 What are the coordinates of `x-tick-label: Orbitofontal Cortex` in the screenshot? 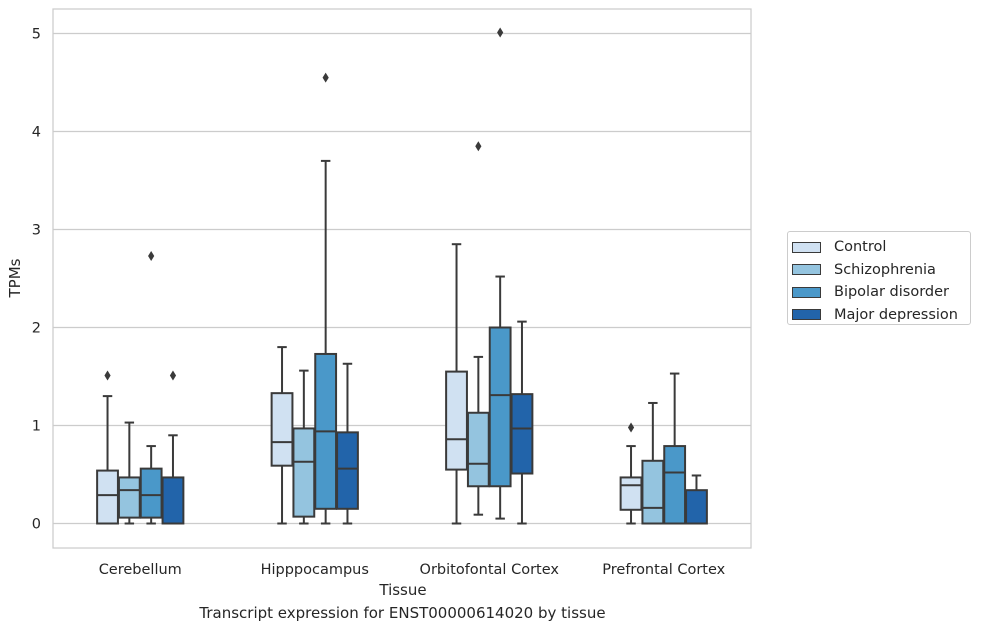 It's located at (490, 570).